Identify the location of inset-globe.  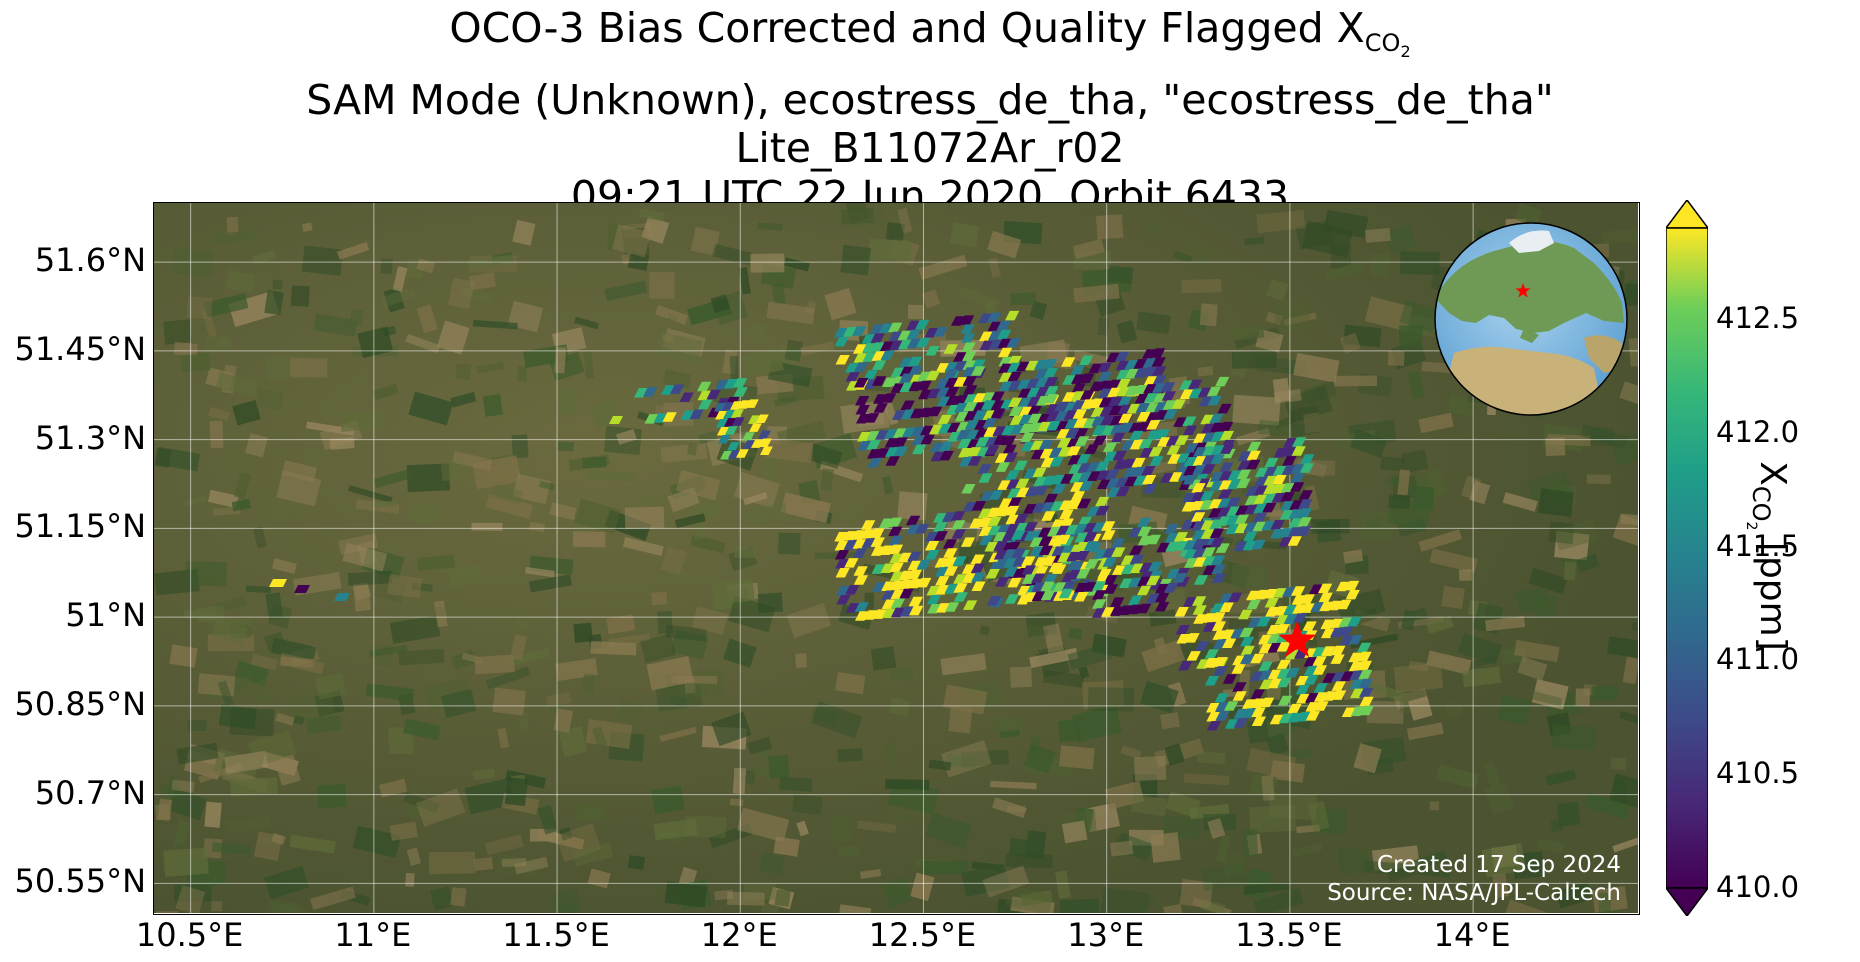
(1531, 319).